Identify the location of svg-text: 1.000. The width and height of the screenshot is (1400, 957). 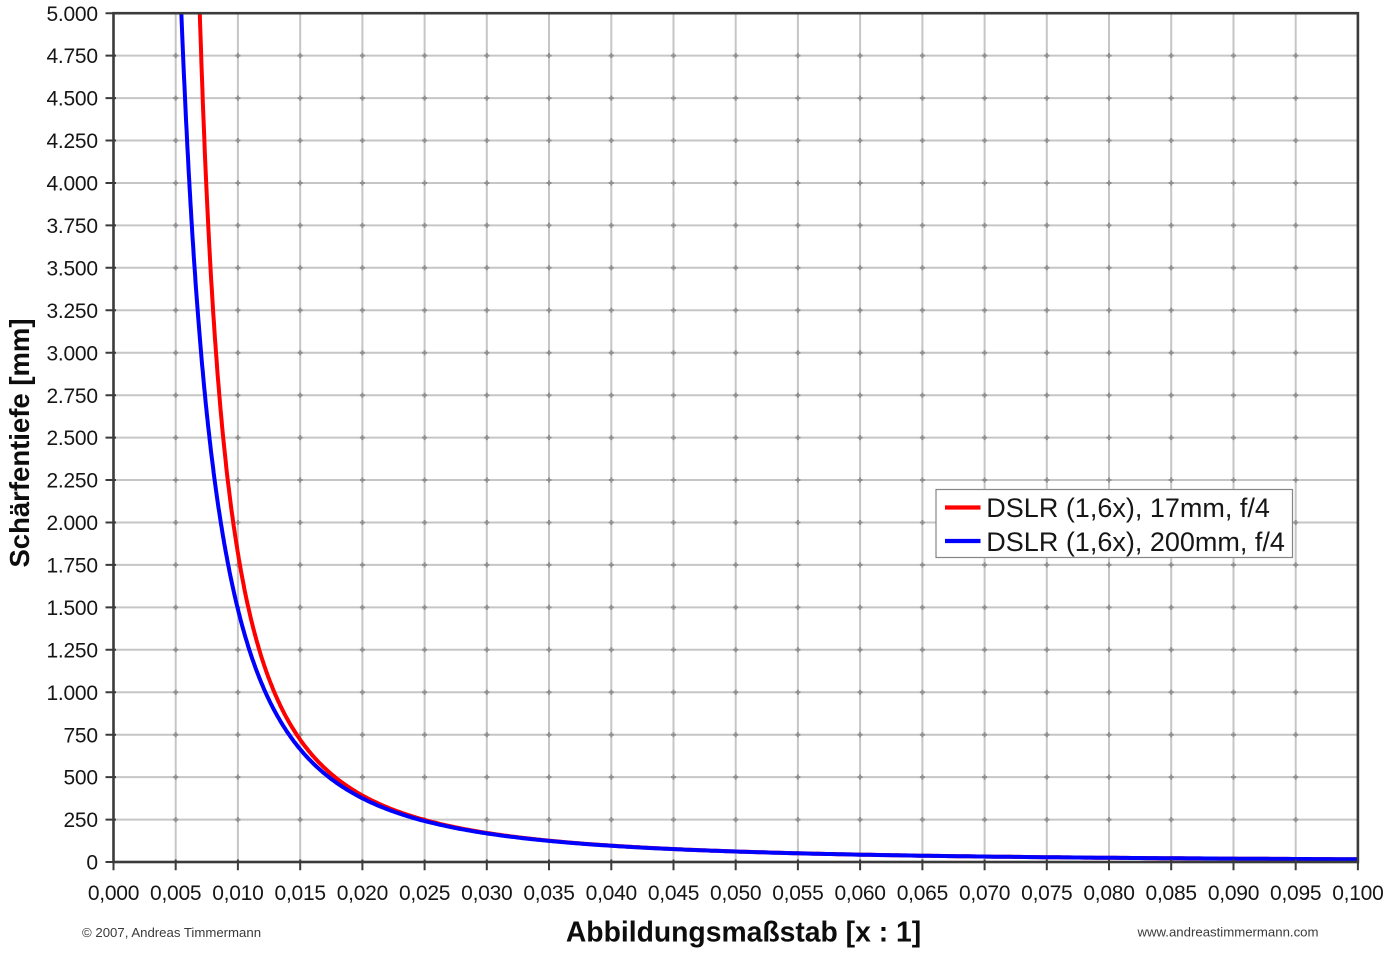
(71, 693).